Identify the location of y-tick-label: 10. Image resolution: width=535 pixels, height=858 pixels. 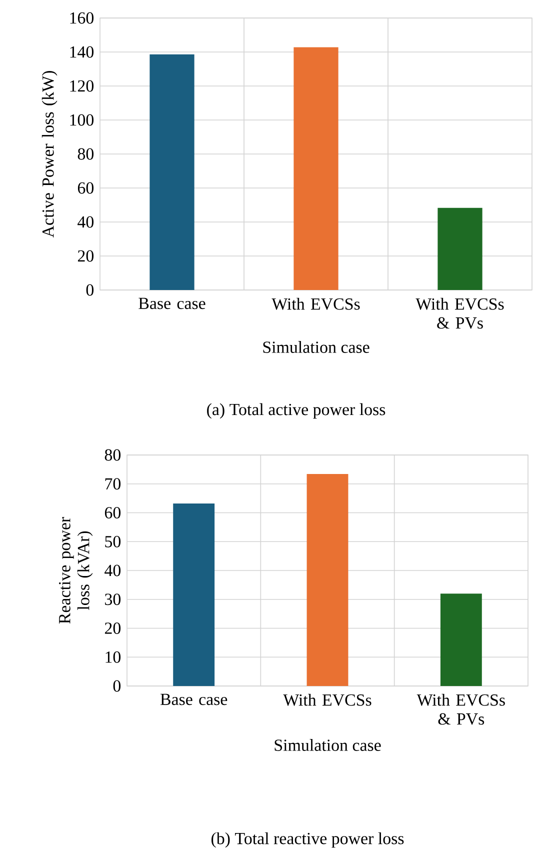
(113, 657).